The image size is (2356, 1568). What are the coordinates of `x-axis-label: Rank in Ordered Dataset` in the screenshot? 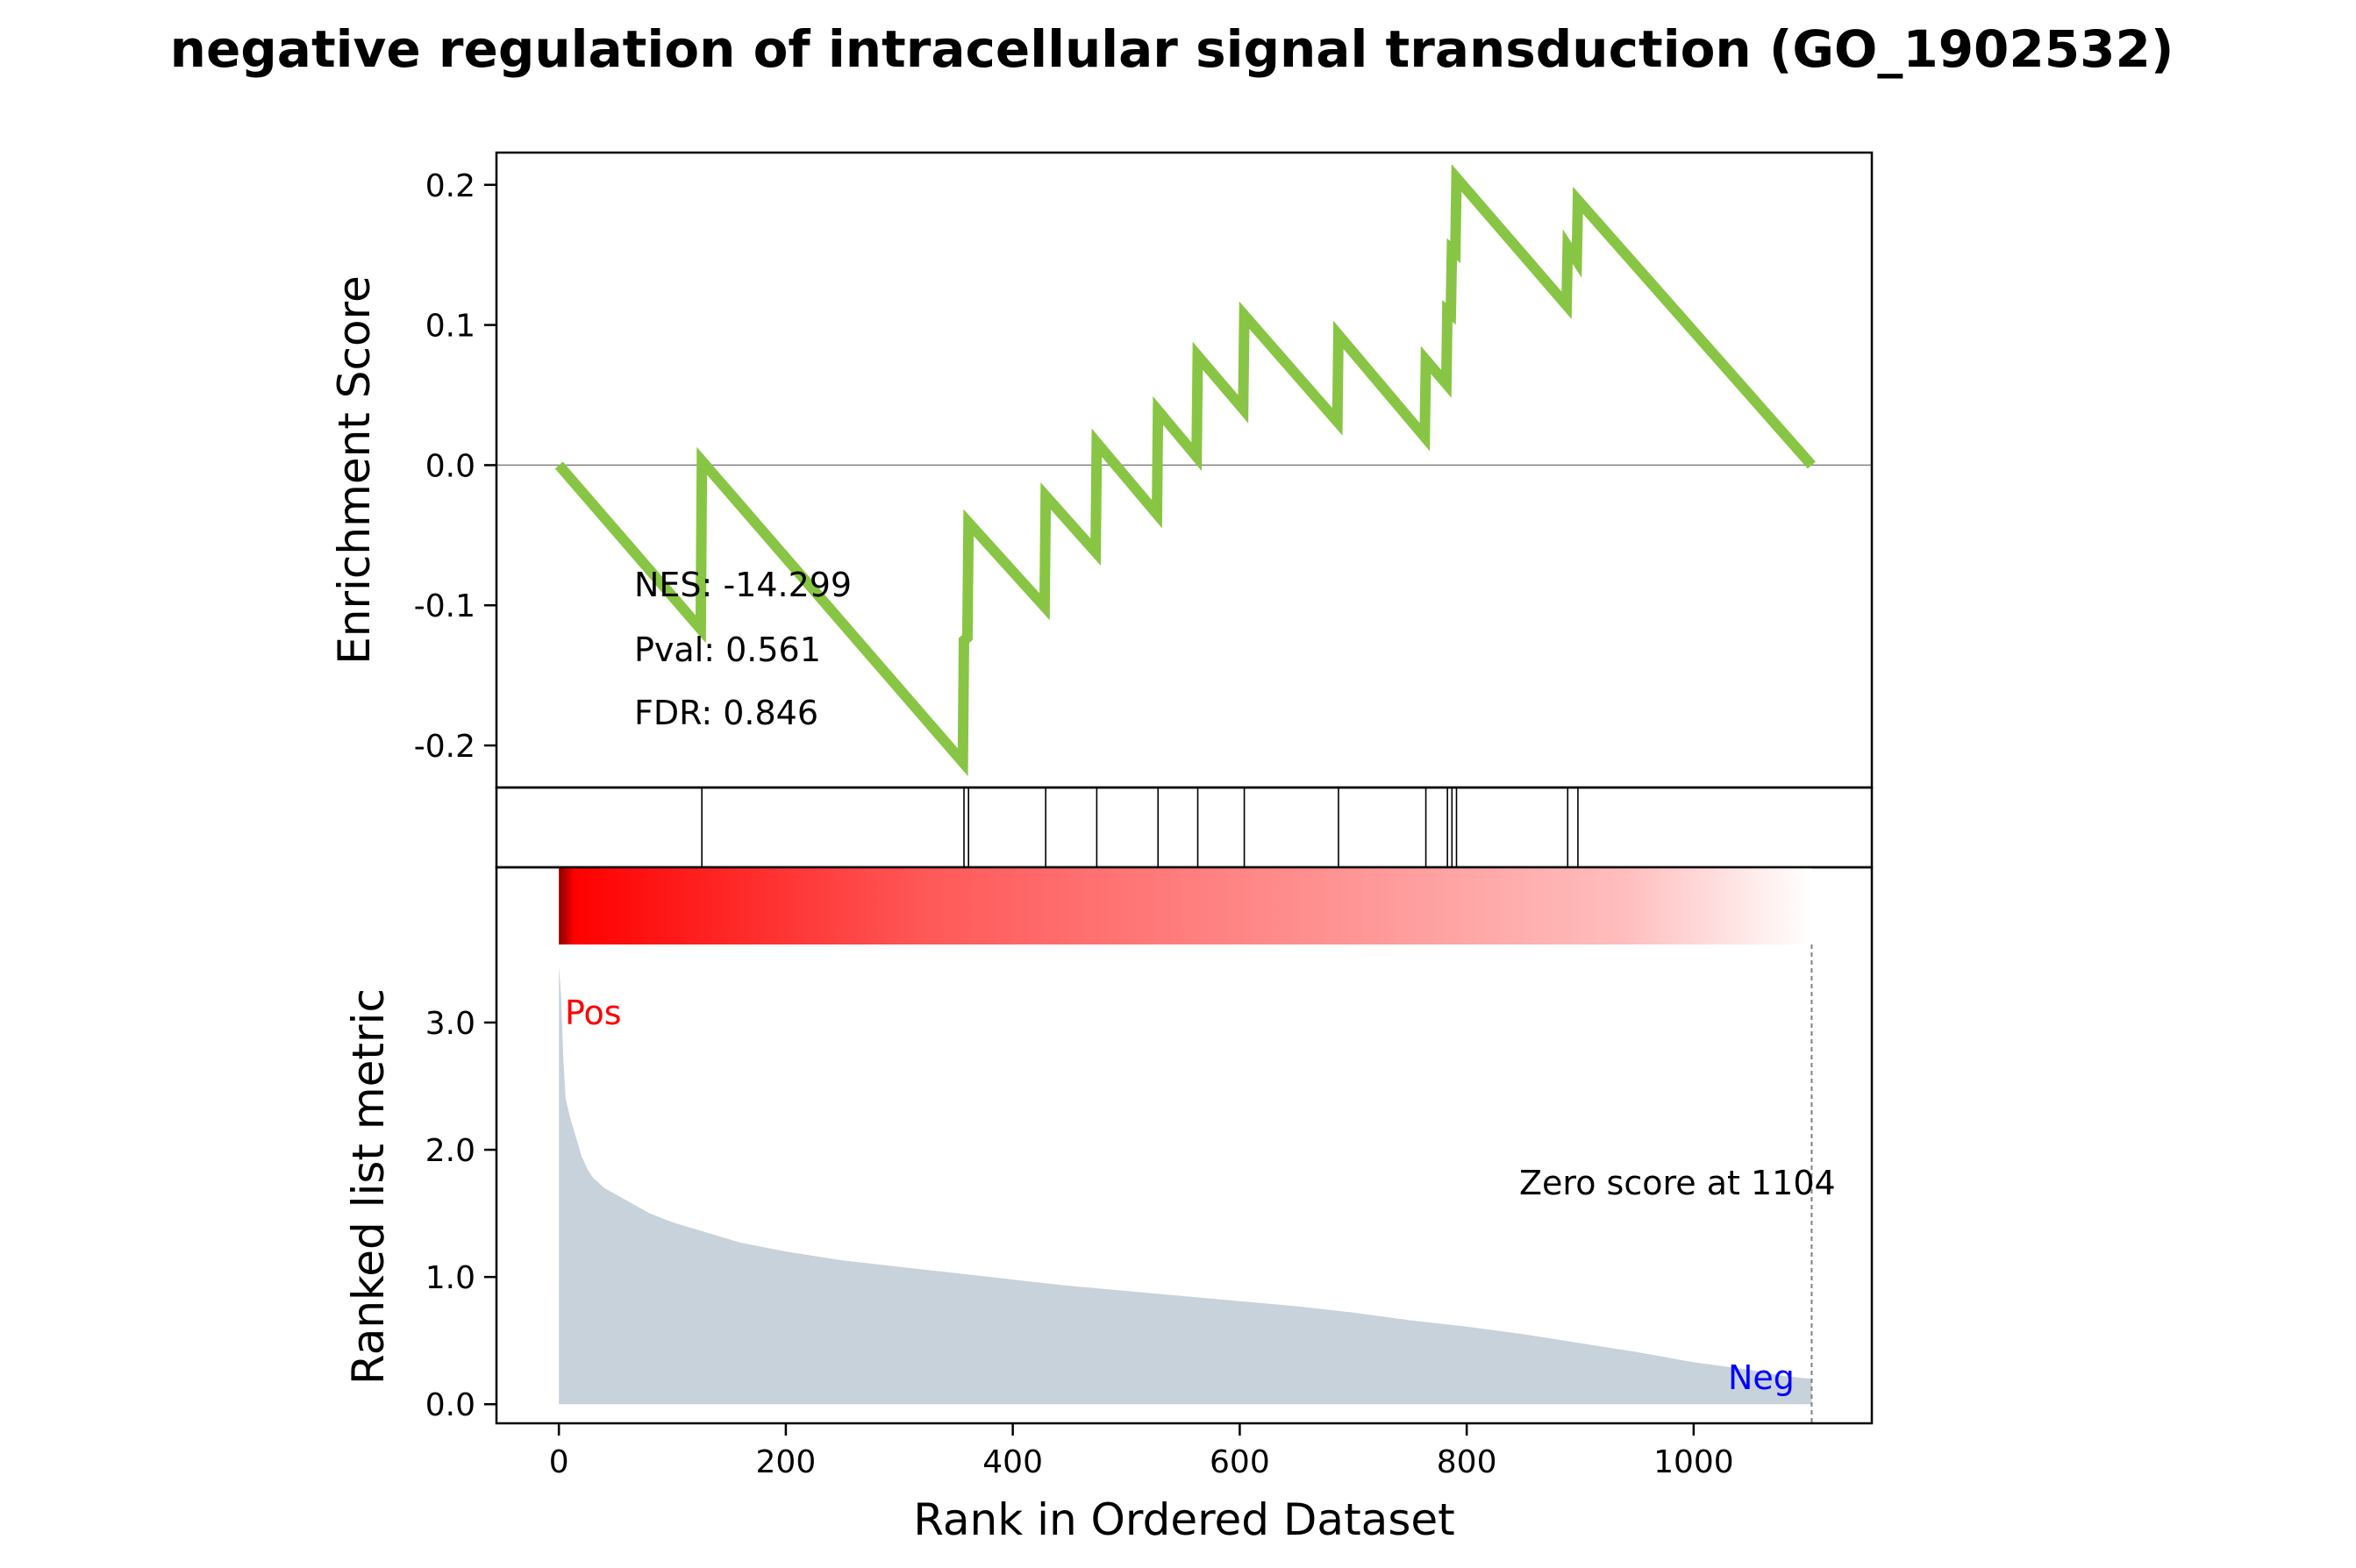 It's located at (1183, 1520).